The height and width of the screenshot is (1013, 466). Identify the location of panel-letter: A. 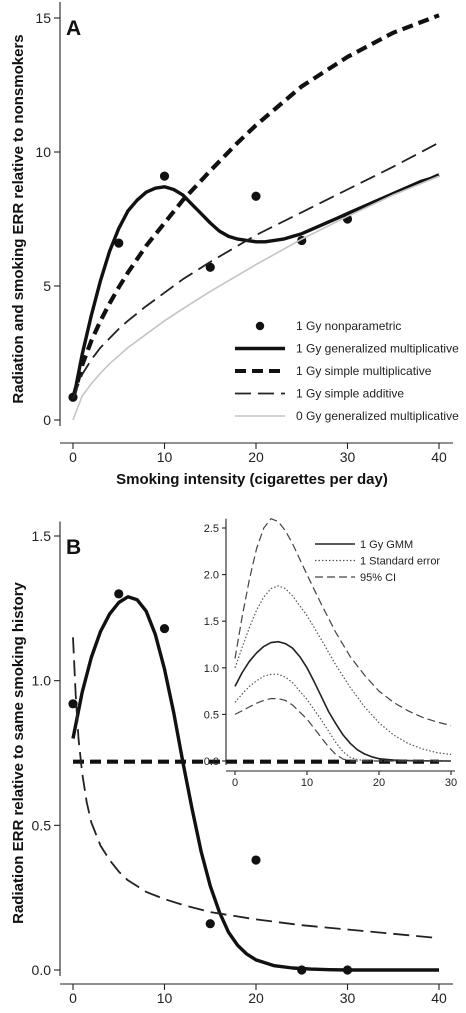
(73, 28).